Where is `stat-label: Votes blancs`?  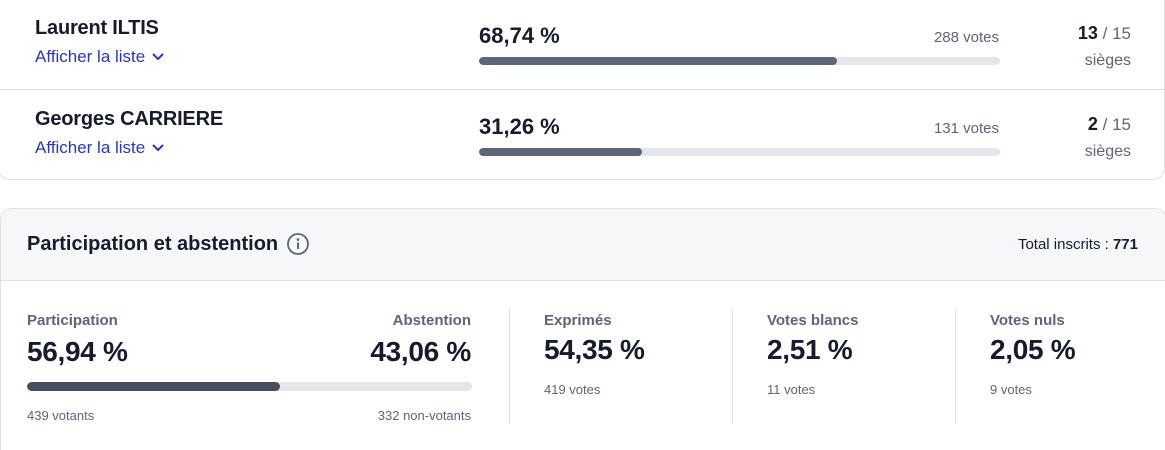 stat-label: Votes blancs is located at coordinates (813, 320).